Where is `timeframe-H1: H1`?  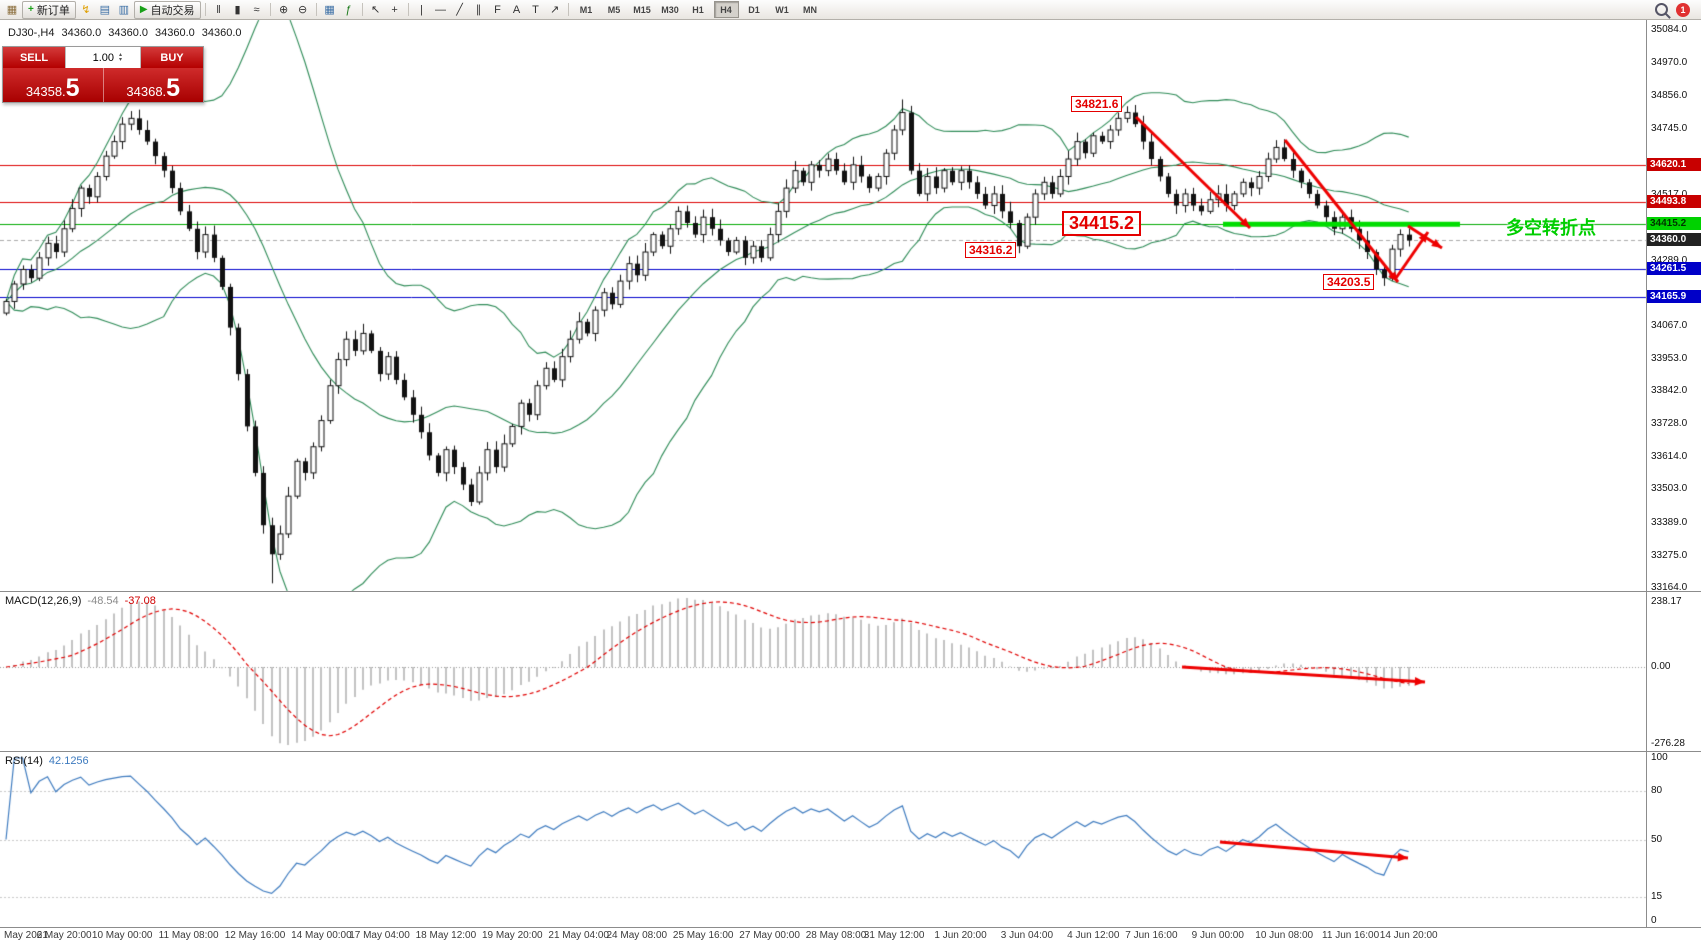 timeframe-H1: H1 is located at coordinates (698, 9).